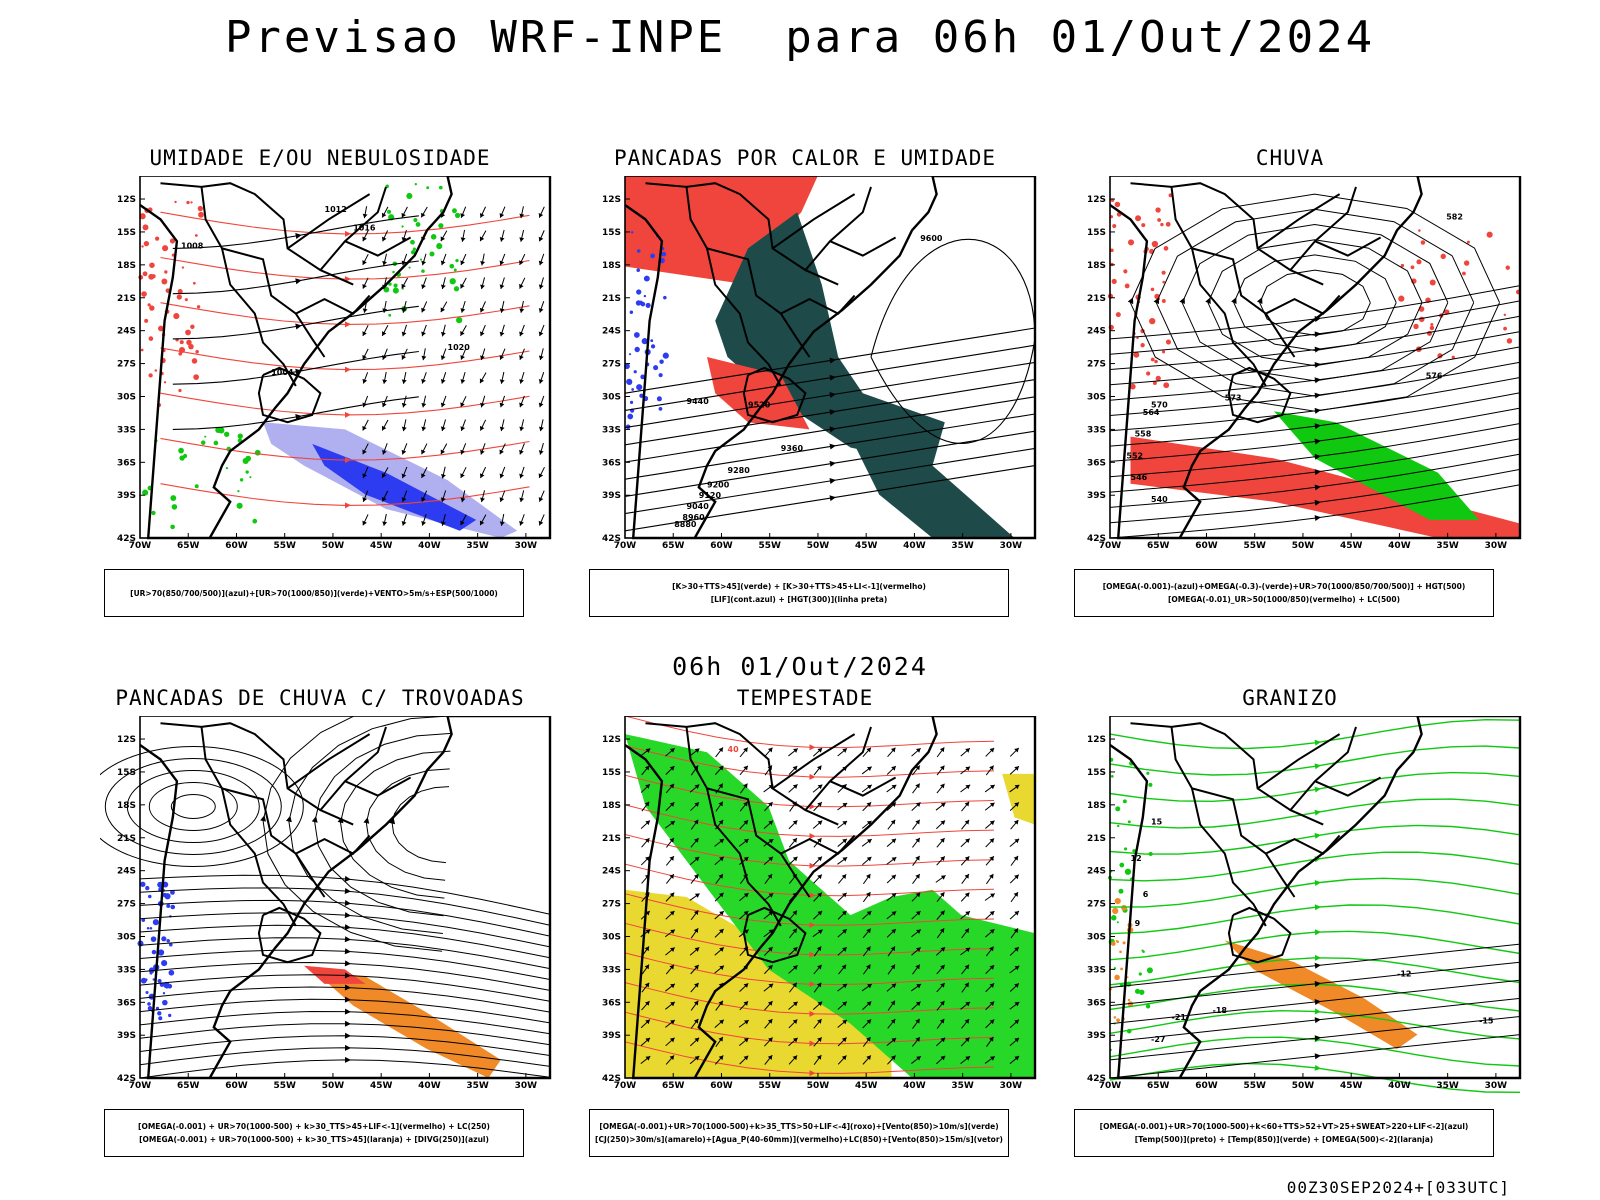  What do you see at coordinates (1351, 546) in the screenshot?
I see `lon-label: 45W` at bounding box center [1351, 546].